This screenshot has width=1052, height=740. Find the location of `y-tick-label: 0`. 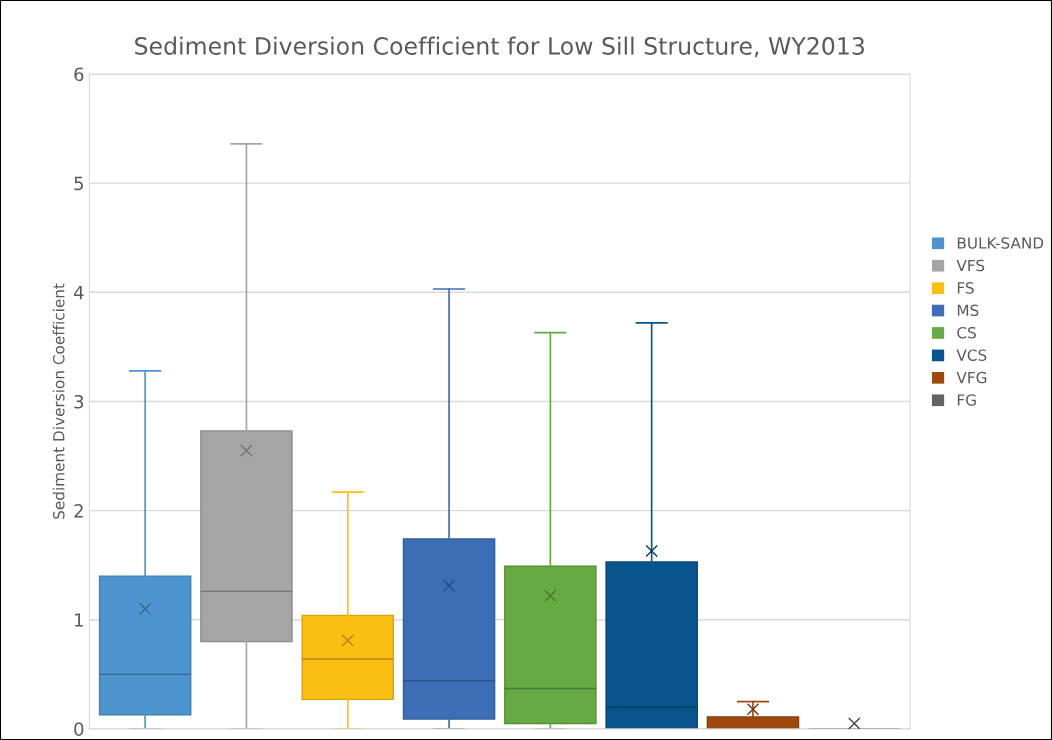

y-tick-label: 0 is located at coordinates (79, 729).